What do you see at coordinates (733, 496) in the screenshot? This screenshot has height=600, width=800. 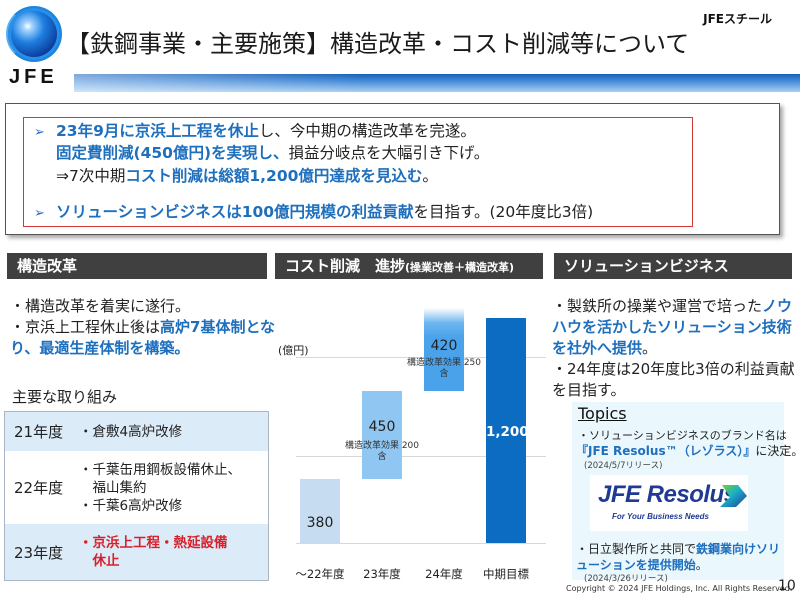 I see `resolus-arrow-icon` at bounding box center [733, 496].